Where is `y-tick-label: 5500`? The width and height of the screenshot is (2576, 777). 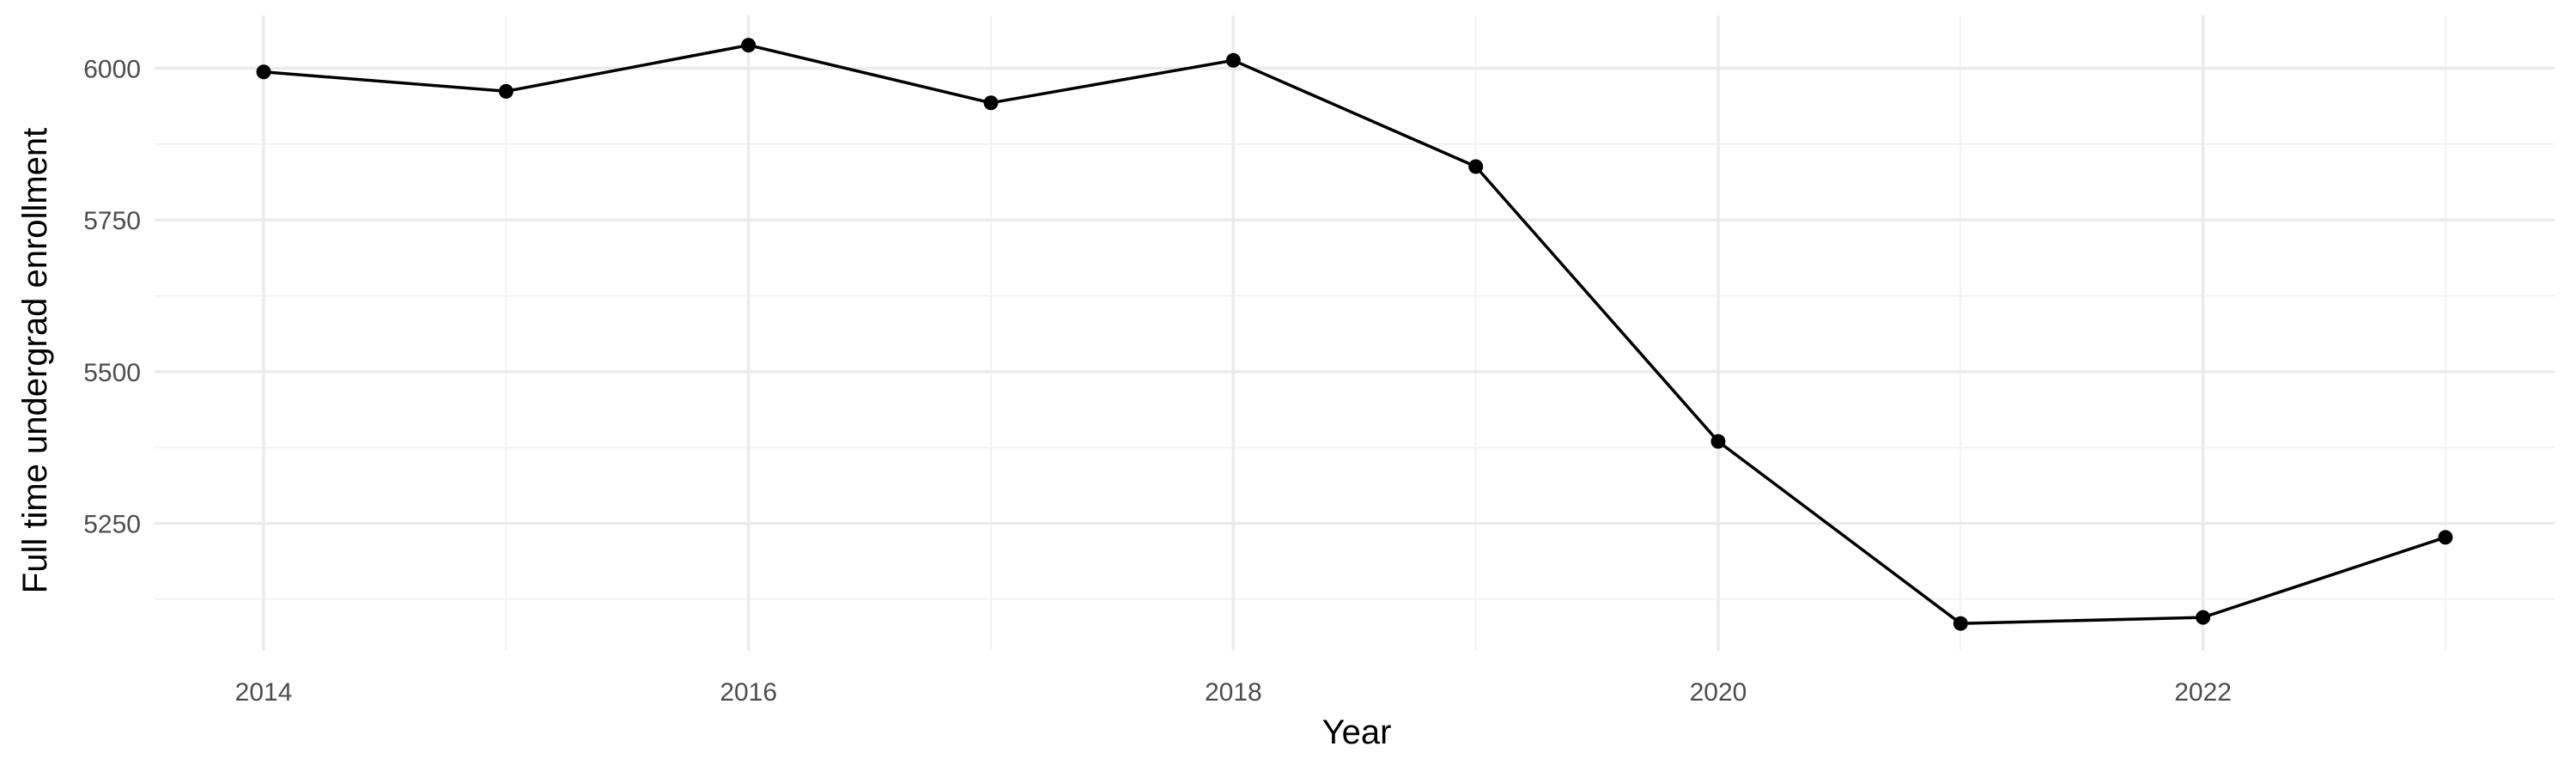 y-tick-label: 5500 is located at coordinates (112, 373).